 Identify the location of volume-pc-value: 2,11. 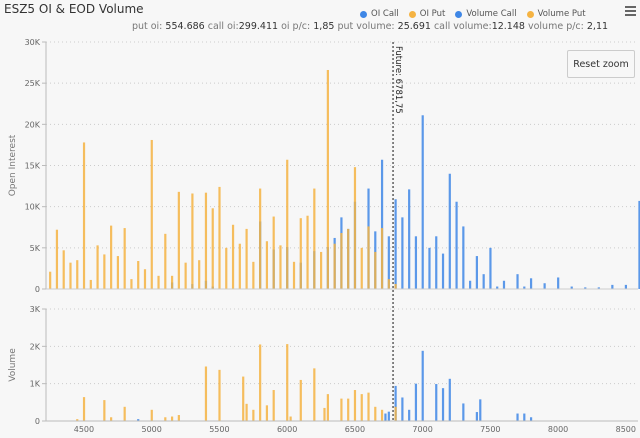
(597, 26).